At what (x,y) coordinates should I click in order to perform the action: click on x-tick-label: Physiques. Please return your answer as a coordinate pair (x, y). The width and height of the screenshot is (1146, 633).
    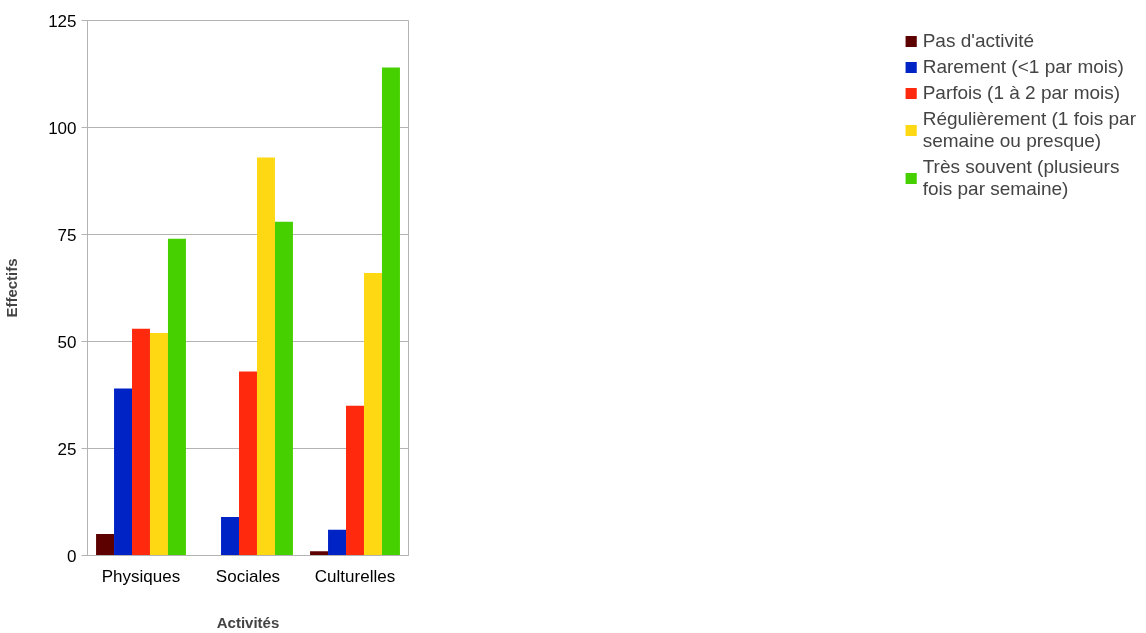
    Looking at the image, I should click on (141, 576).